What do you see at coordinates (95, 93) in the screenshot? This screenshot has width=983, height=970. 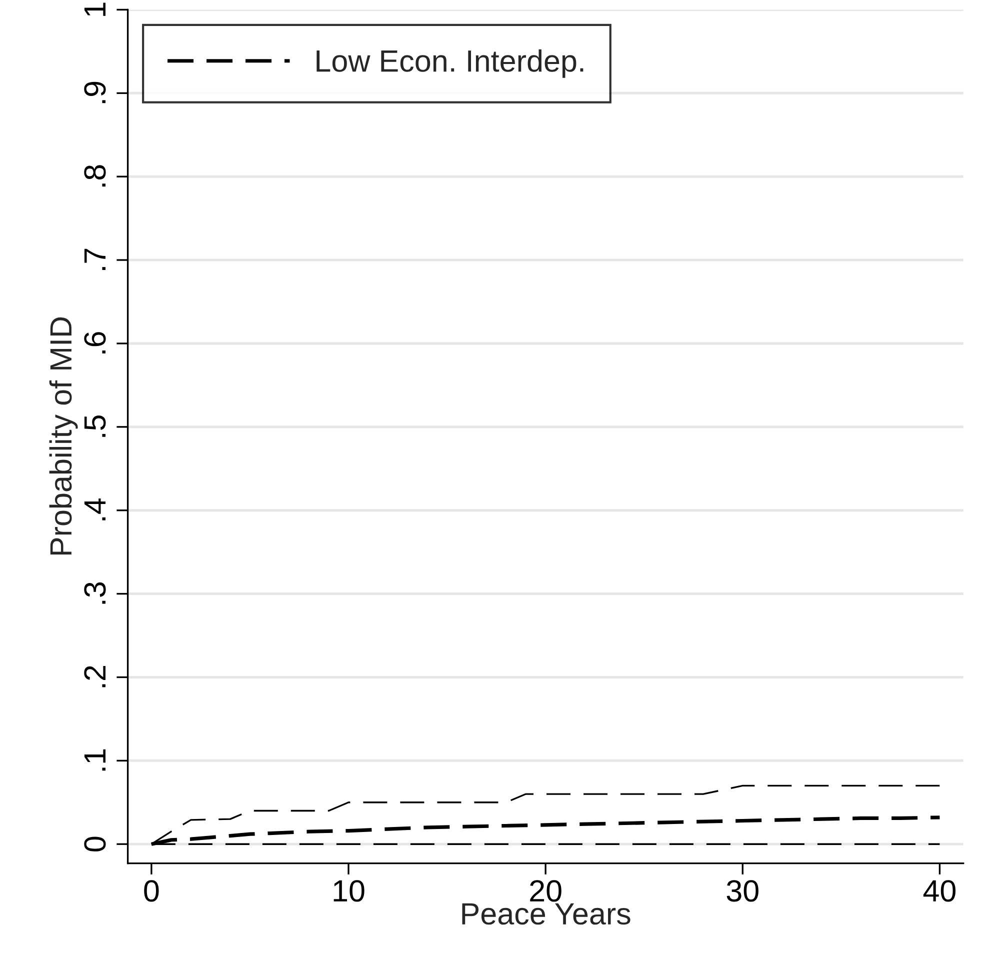 I see `y-tick-label: .9` at bounding box center [95, 93].